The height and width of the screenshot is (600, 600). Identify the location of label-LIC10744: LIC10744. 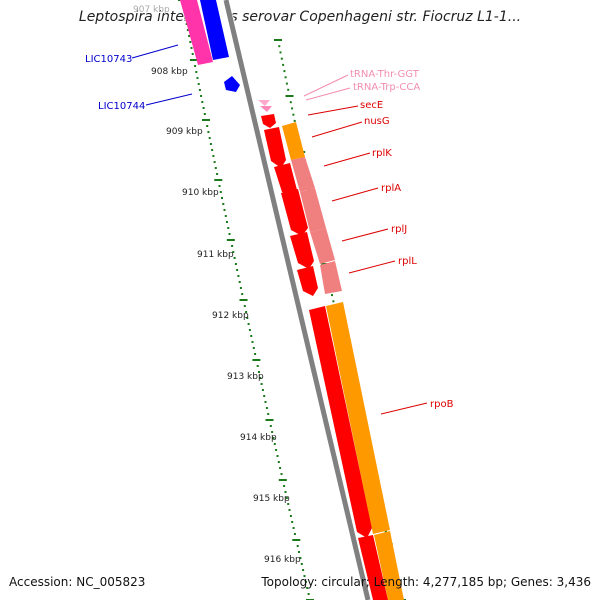
(121, 106).